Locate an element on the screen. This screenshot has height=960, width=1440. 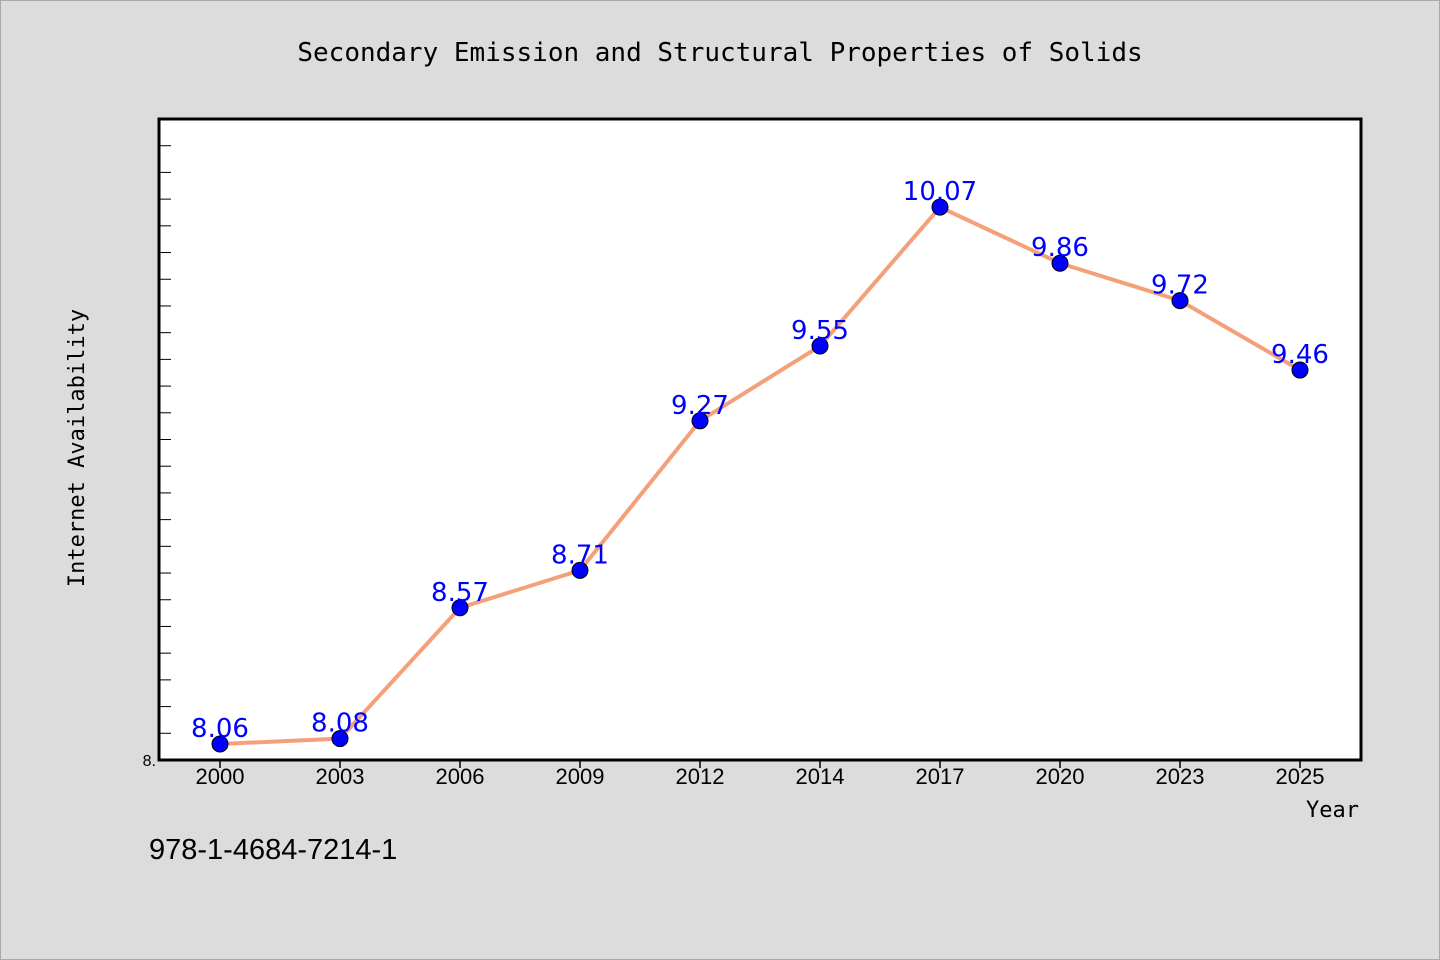
data-label: 10.07 is located at coordinates (940, 192).